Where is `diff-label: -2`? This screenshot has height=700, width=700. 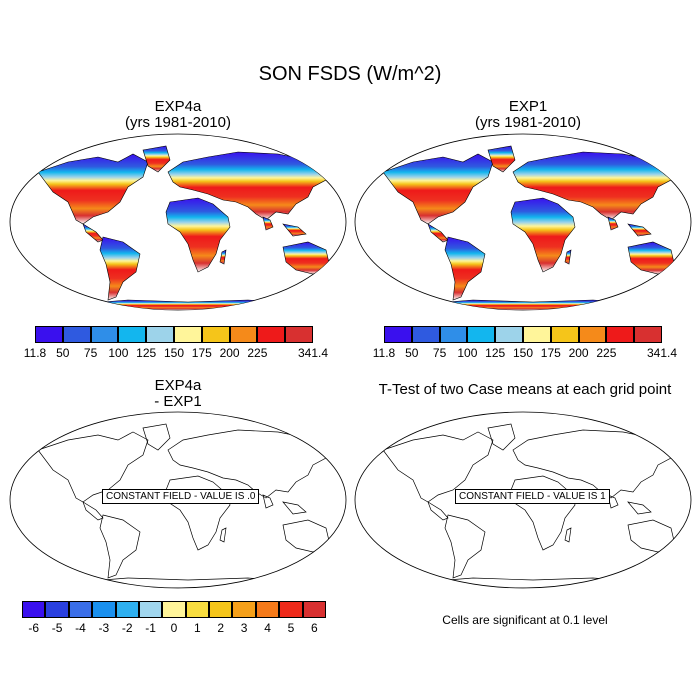 diff-label: -2 is located at coordinates (127, 628).